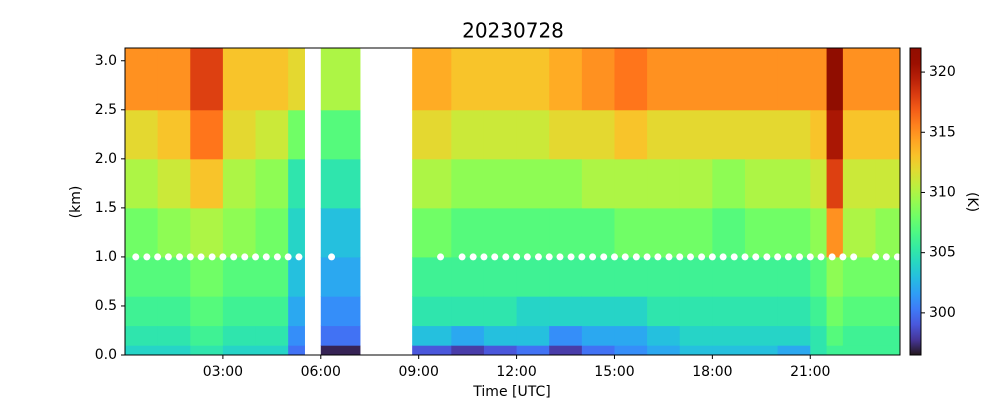  I want to click on x-tick-label: 06:00, so click(321, 372).